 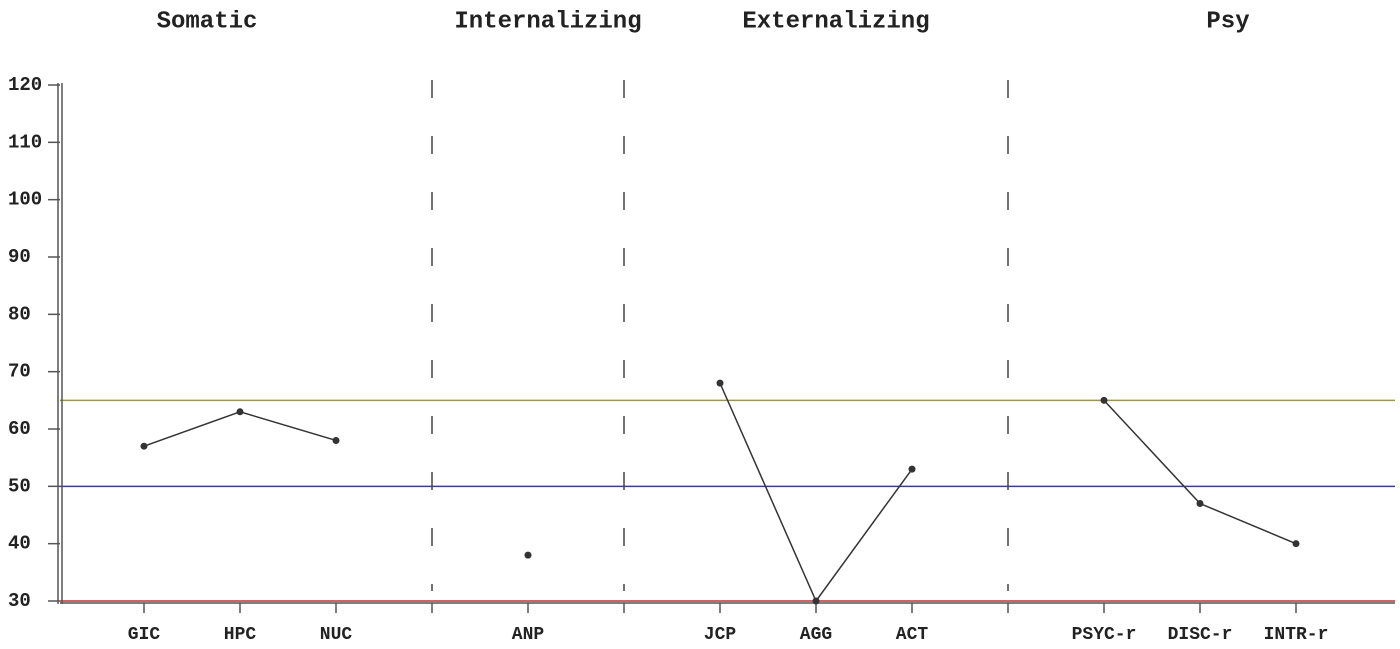 I want to click on x-tick-label: GIC, so click(x=144, y=635).